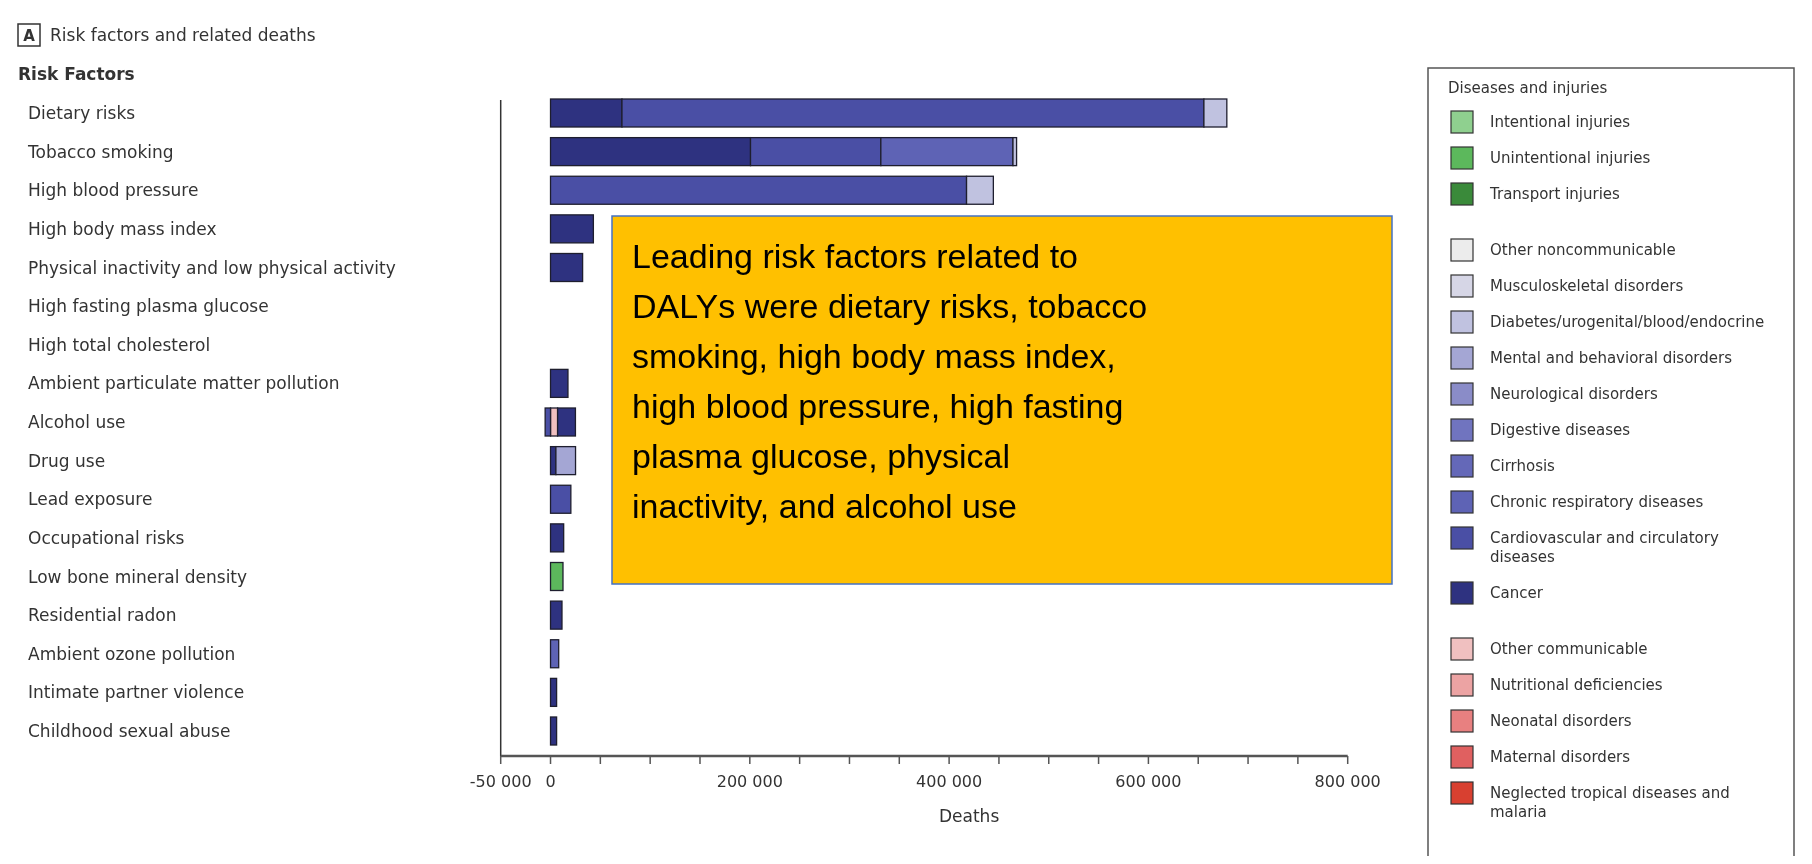  Describe the element at coordinates (1574, 394) in the screenshot. I see `legend-label: Neurological disorders` at that location.